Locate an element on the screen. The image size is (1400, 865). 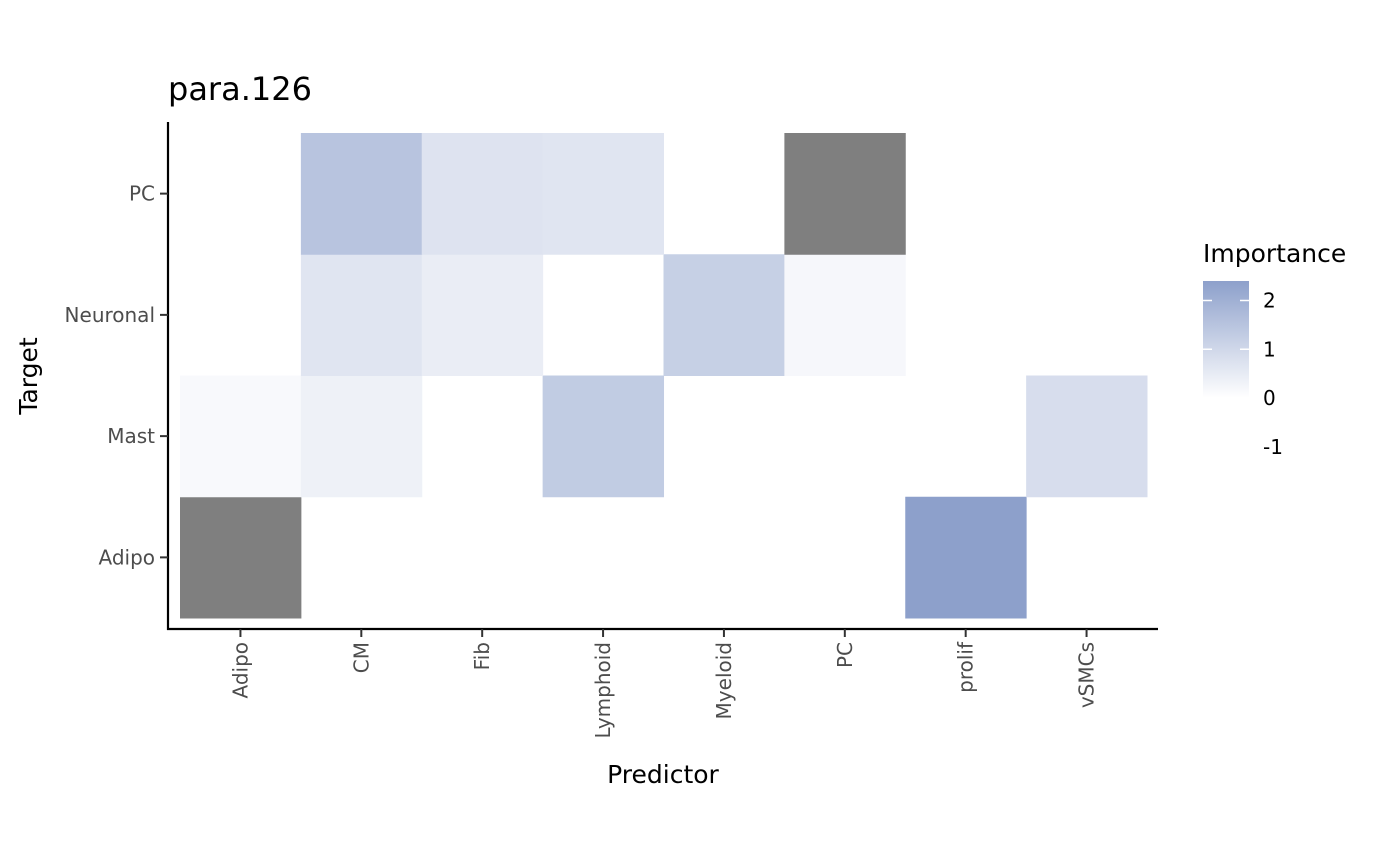
y-tick-label: PC is located at coordinates (142, 194).